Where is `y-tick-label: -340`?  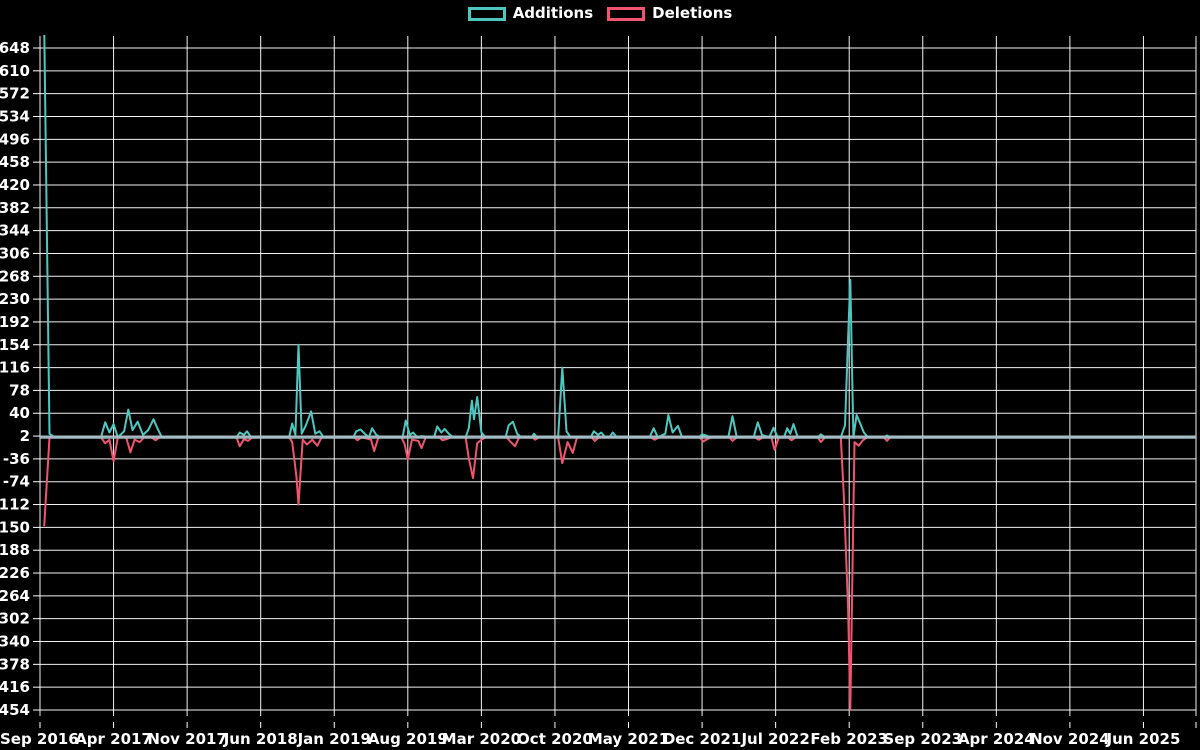
y-tick-label: -340 is located at coordinates (15, 642).